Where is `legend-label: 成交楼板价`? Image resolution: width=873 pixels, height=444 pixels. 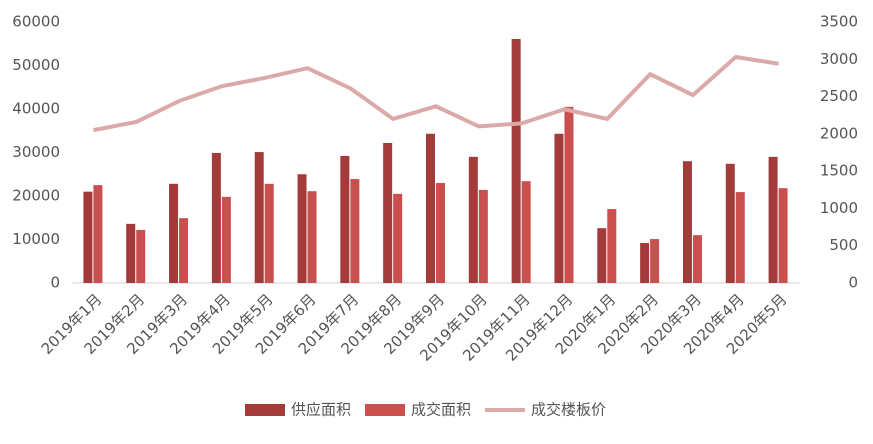 legend-label: 成交楼板价 is located at coordinates (568, 410).